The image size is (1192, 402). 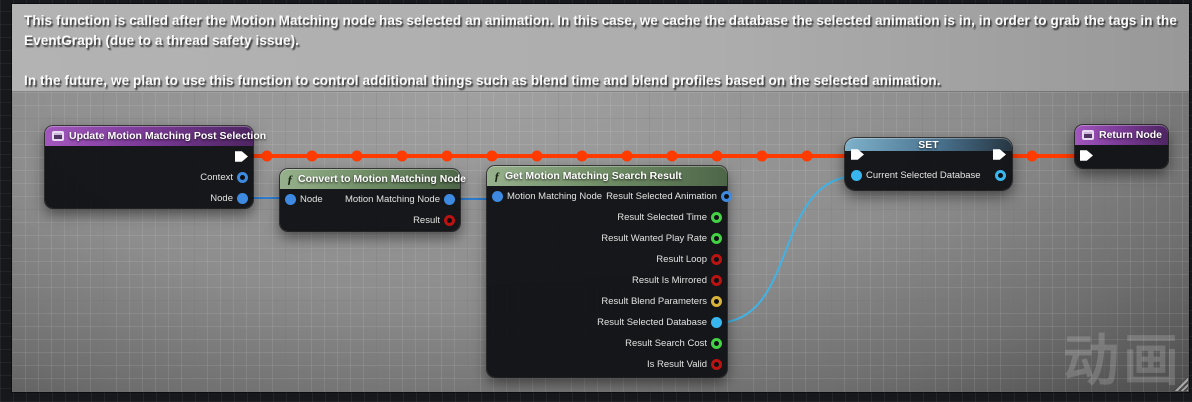 I want to click on pin-label: Current Selected Database, so click(x=923, y=175).